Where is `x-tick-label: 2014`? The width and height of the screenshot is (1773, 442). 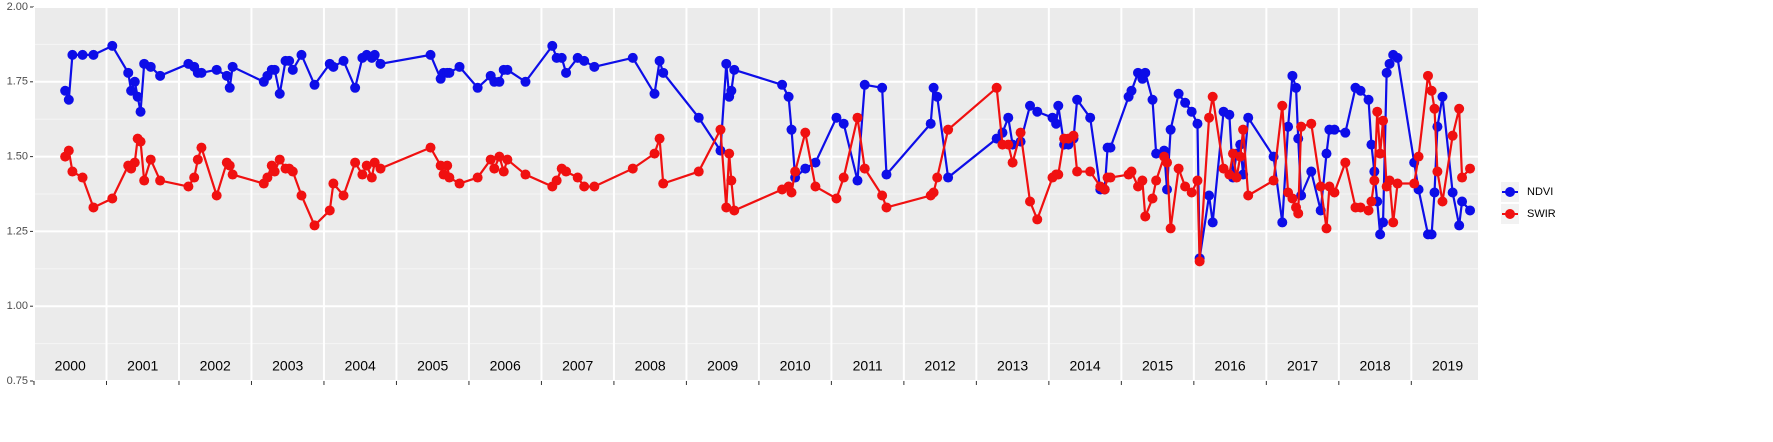 x-tick-label: 2014 is located at coordinates (1085, 366).